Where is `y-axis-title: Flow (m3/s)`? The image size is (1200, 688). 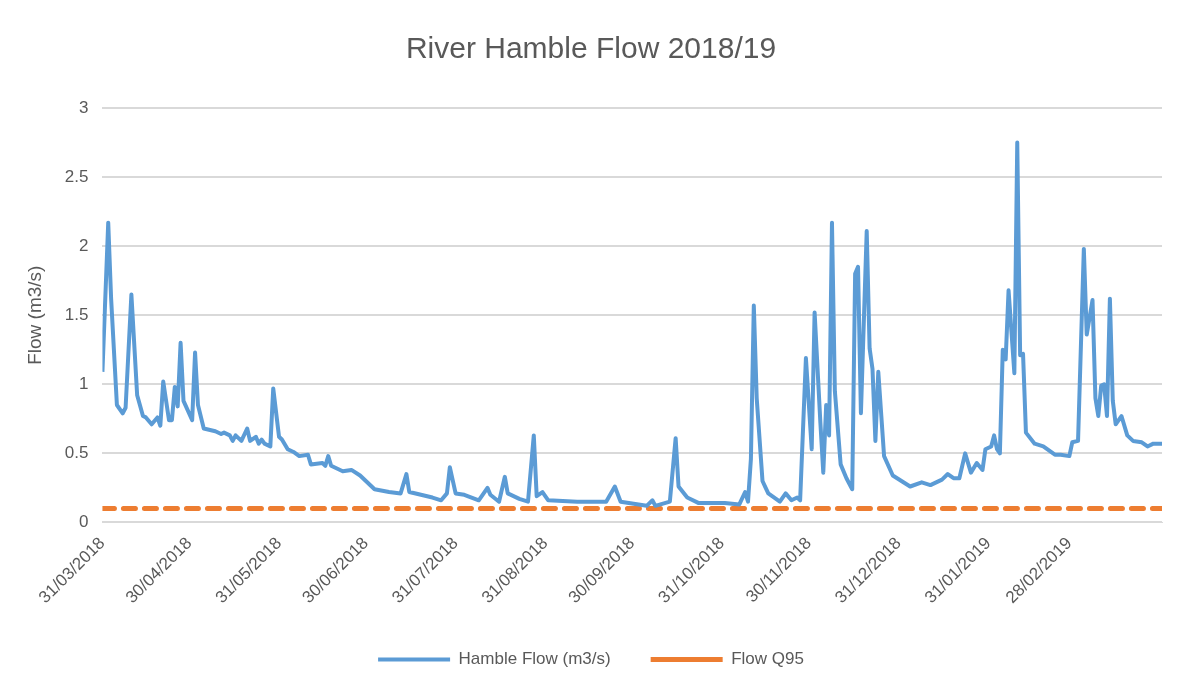 y-axis-title: Flow (m3/s) is located at coordinates (34, 315).